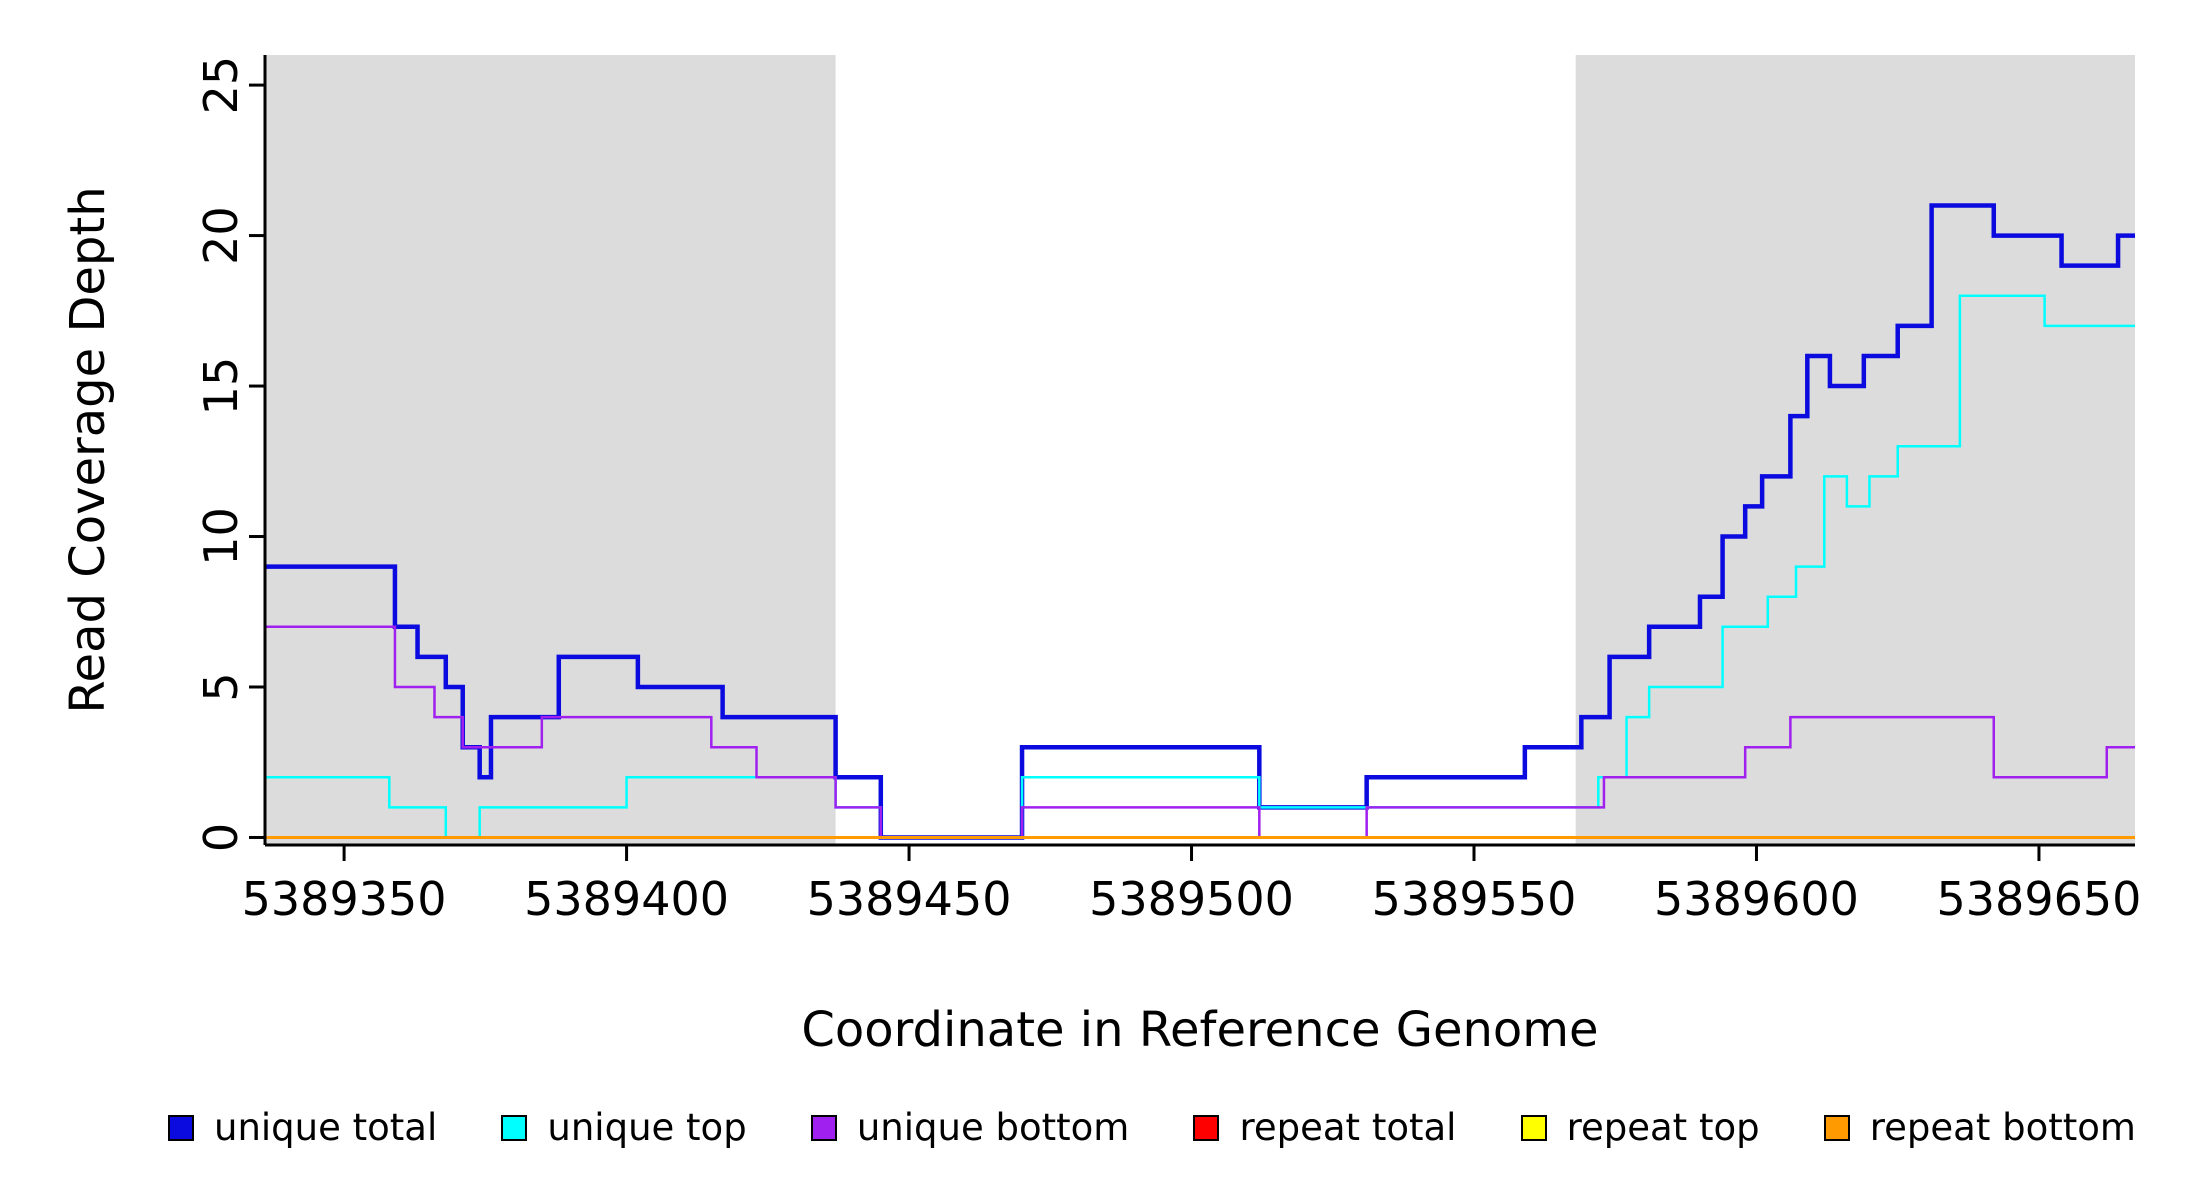 This screenshot has width=2200, height=1200. I want to click on legend-item-repeat-bottom: repeat bottom, so click(1979, 1127).